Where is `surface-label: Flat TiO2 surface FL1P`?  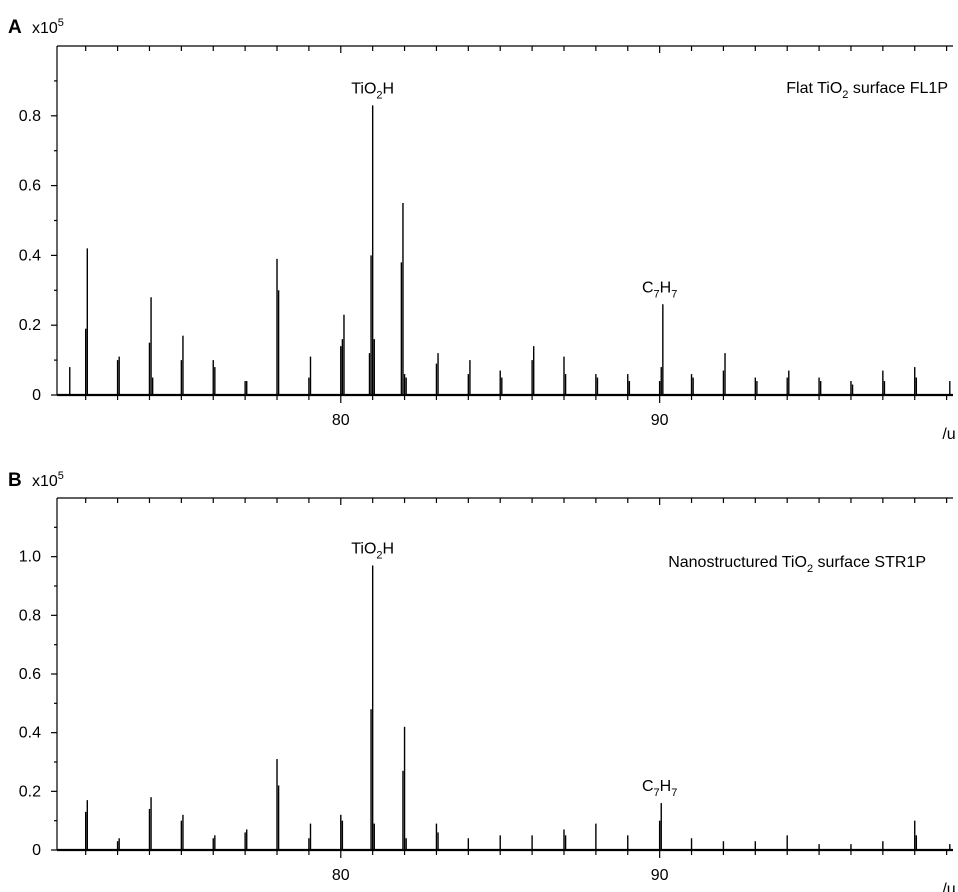
surface-label: Flat TiO2 surface FL1P is located at coordinates (867, 90).